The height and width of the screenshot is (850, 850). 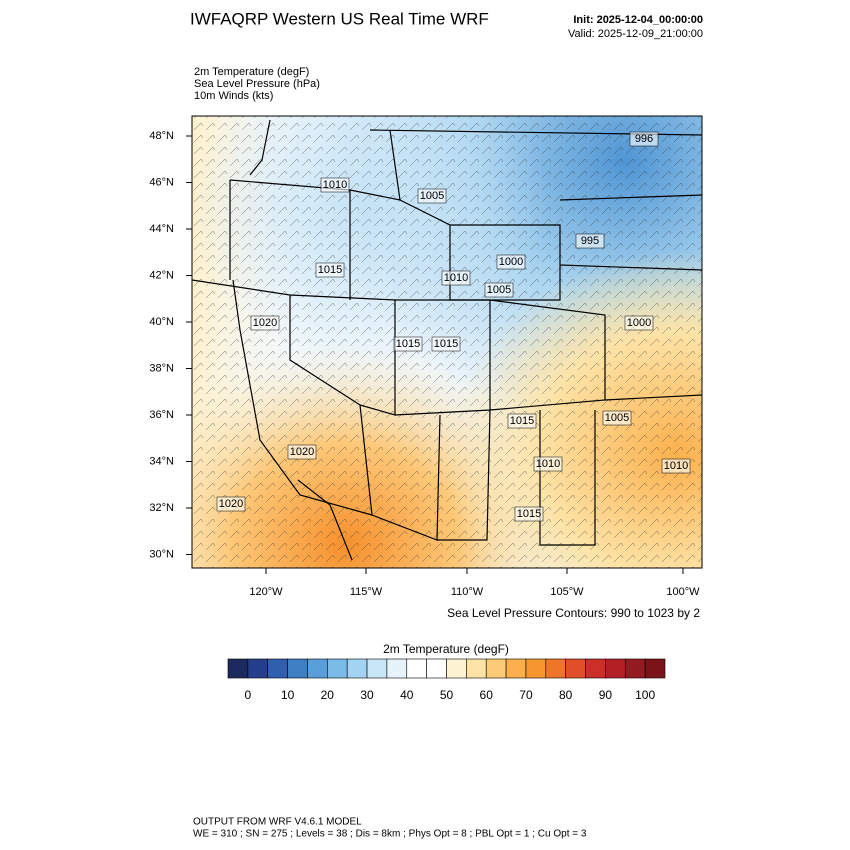 I want to click on colorbar-tick-label: 10, so click(x=288, y=695).